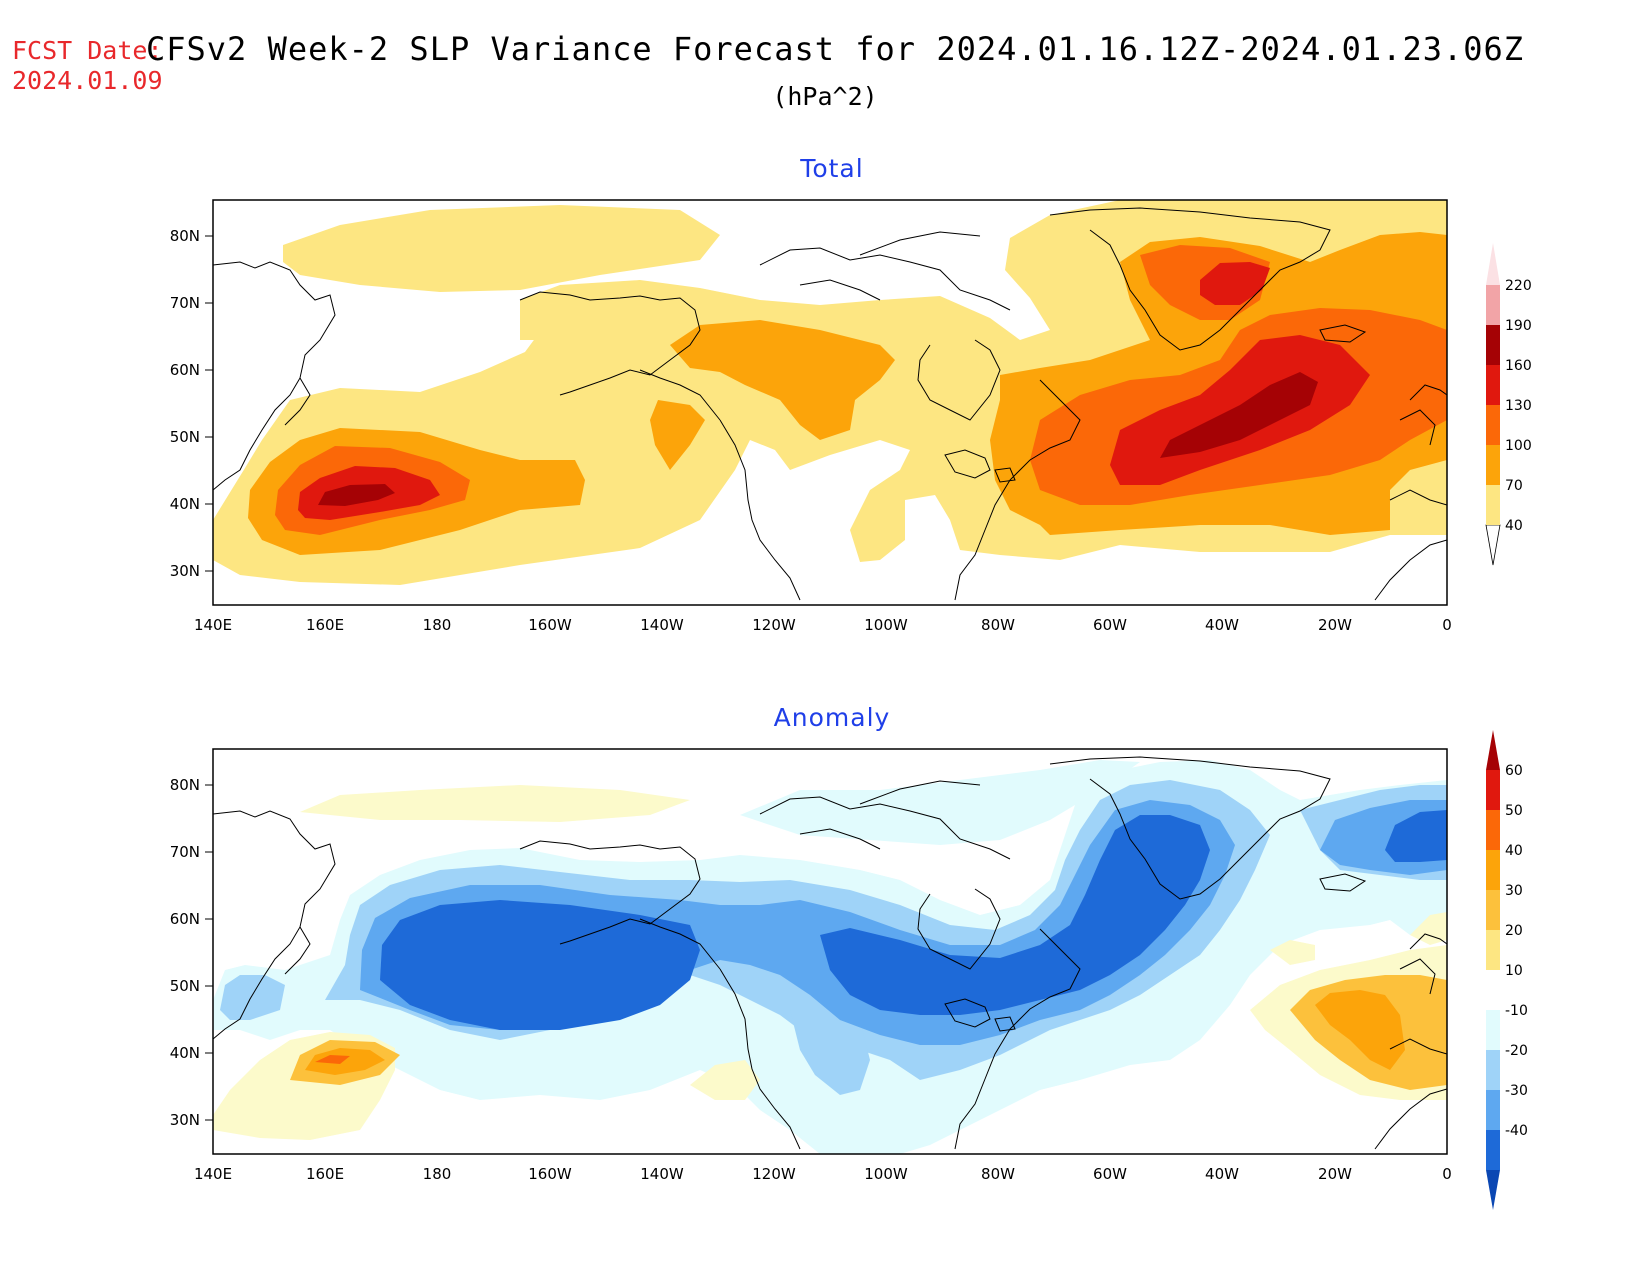  What do you see at coordinates (1447, 1174) in the screenshot?
I see `anomaly-lon-label: 0` at bounding box center [1447, 1174].